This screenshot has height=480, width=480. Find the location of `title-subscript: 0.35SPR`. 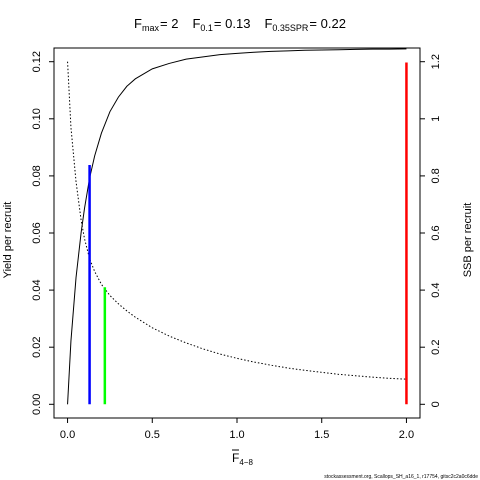

title-subscript: 0.35SPR is located at coordinates (290, 28).